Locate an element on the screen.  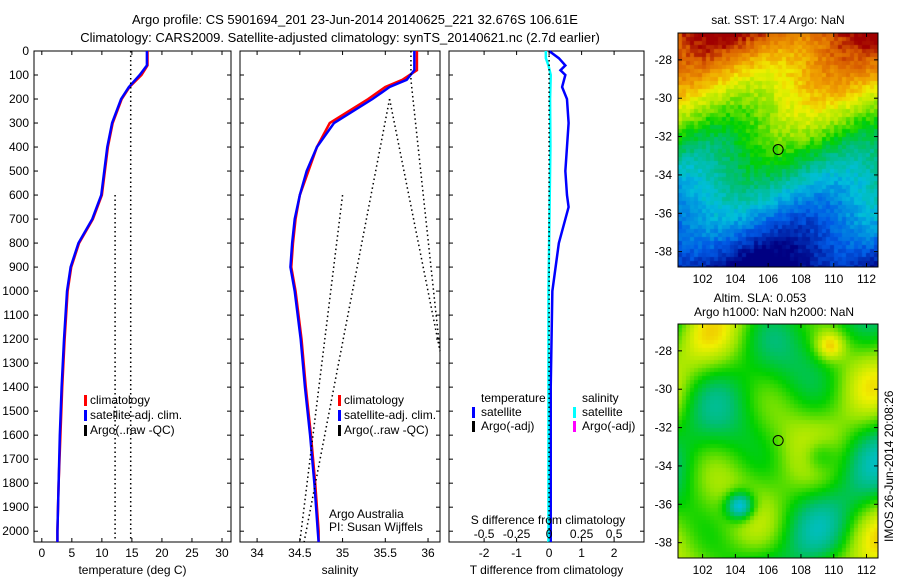
legend-label: satellite-adj. clim. is located at coordinates (136, 415).